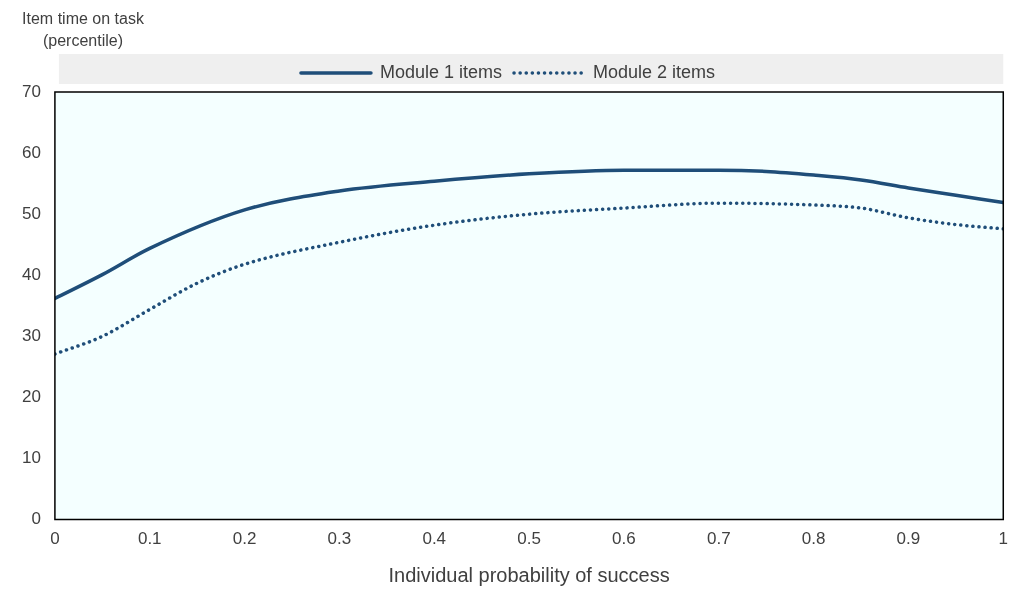  What do you see at coordinates (718, 539) in the screenshot?
I see `x-tick-label: 0.7` at bounding box center [718, 539].